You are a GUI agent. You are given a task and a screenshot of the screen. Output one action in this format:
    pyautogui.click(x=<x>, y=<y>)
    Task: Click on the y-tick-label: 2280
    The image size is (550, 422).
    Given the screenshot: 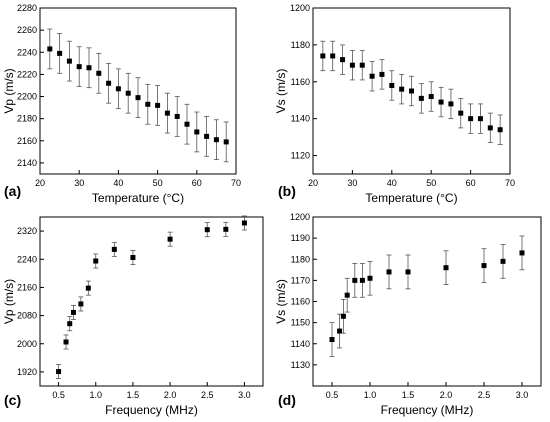 What is the action you would take?
    pyautogui.click(x=27, y=8)
    